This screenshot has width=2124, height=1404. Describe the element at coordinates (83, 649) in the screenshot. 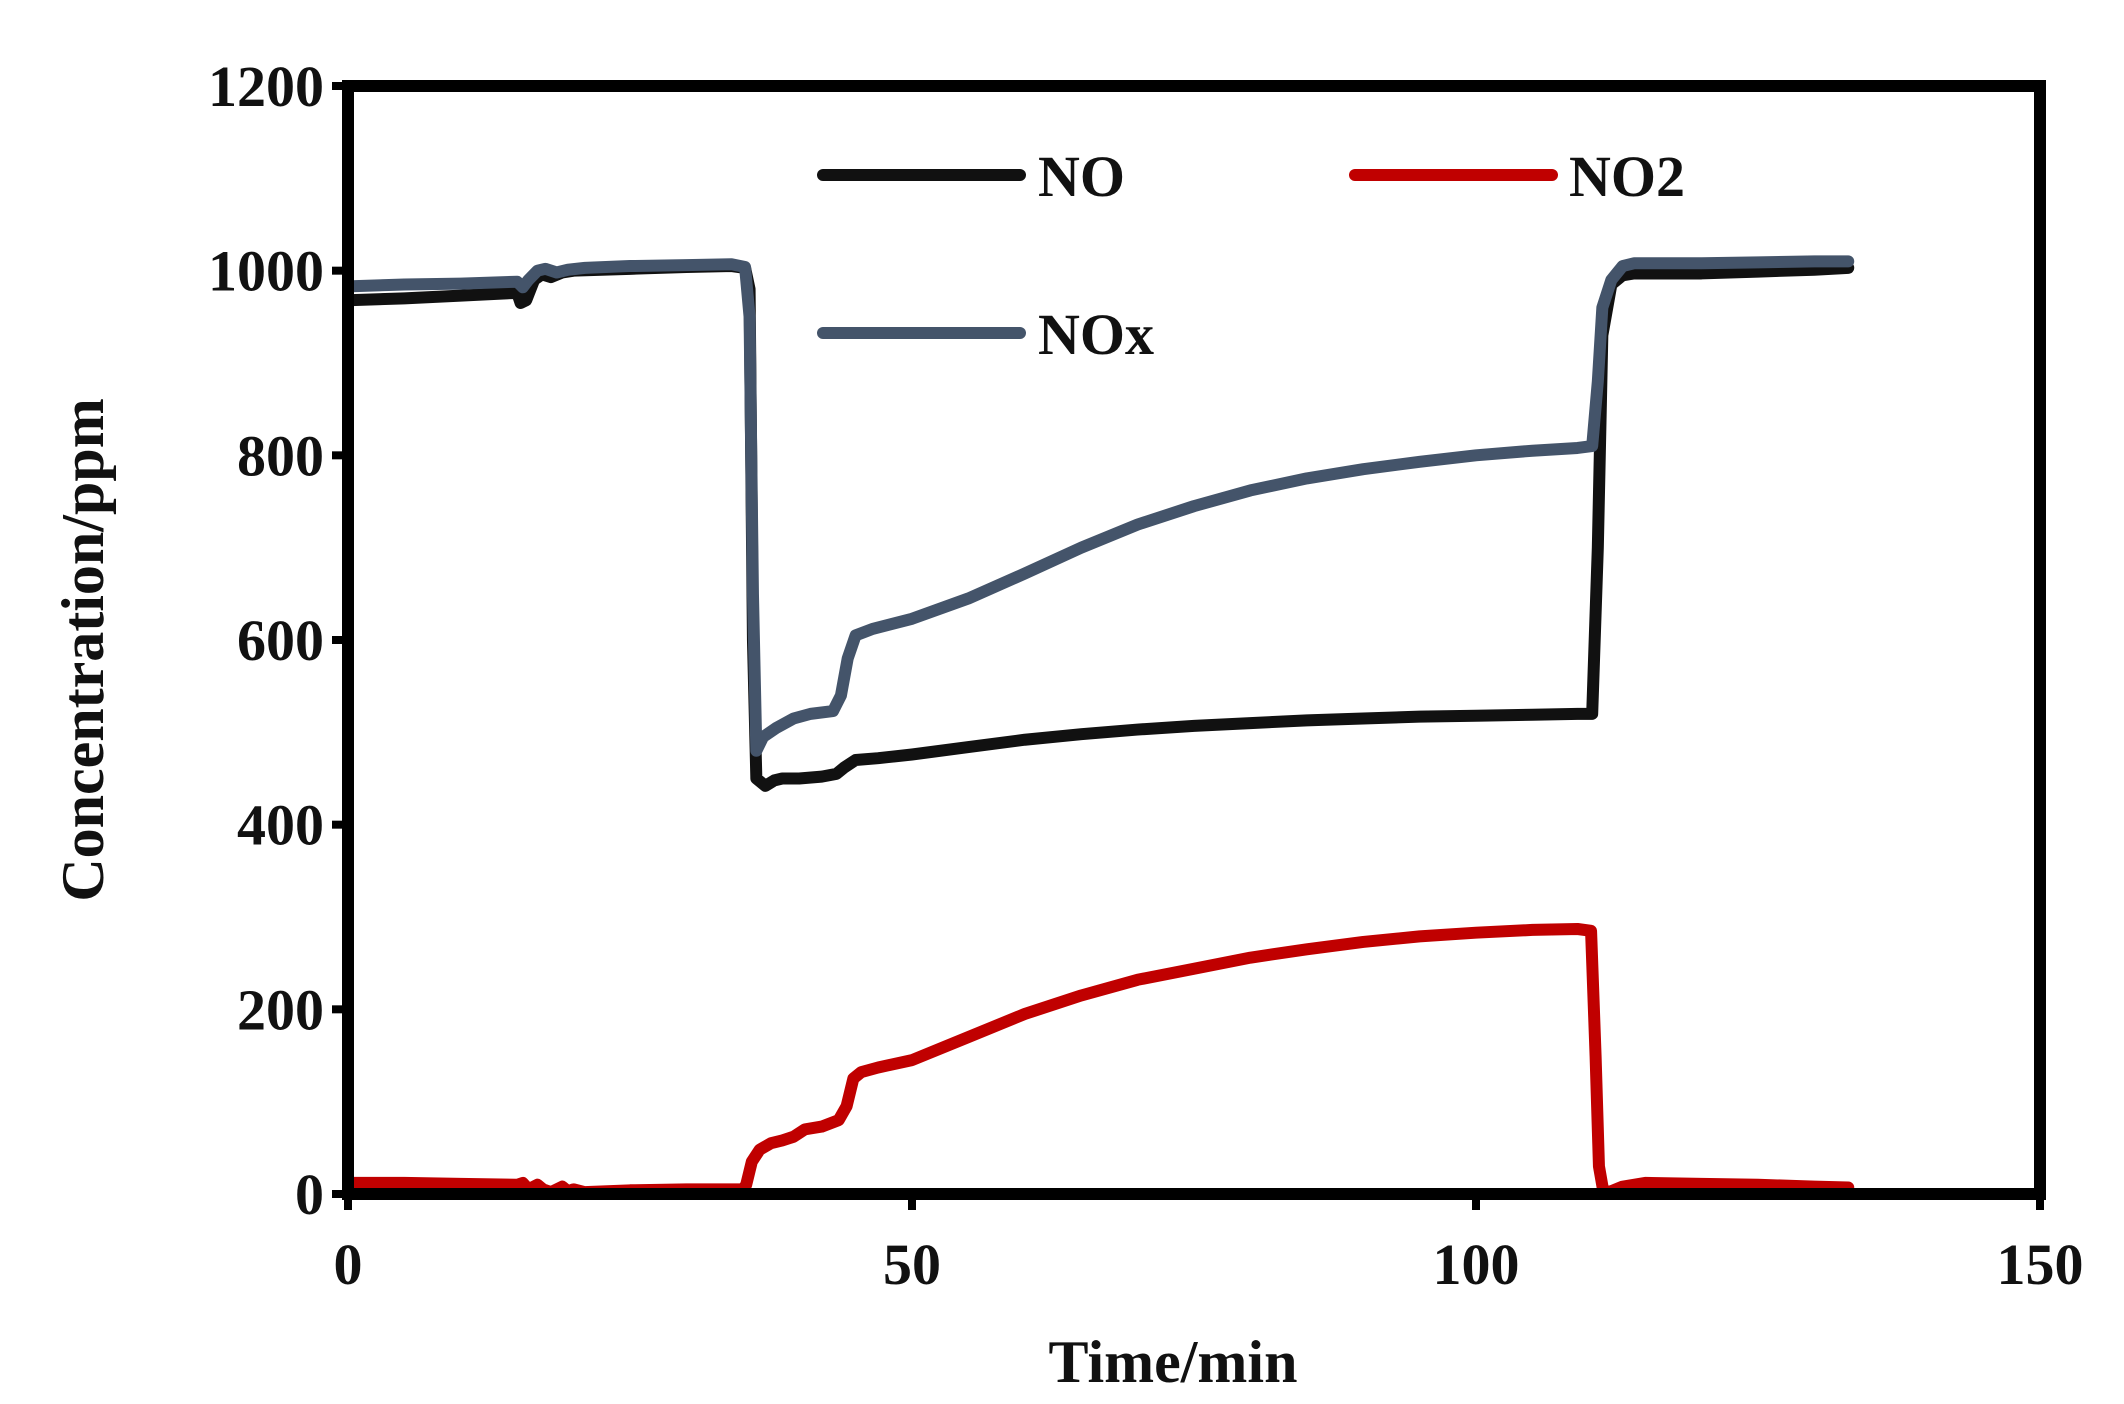

I see `y-axis-title: Concentration/ppm` at that location.